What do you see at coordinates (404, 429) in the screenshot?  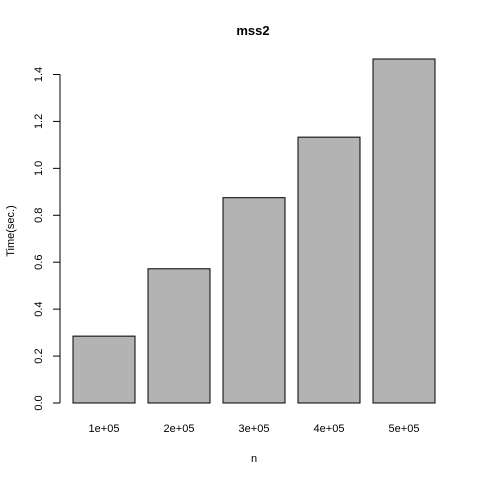 I see `x-tick-label: 5e+05` at bounding box center [404, 429].